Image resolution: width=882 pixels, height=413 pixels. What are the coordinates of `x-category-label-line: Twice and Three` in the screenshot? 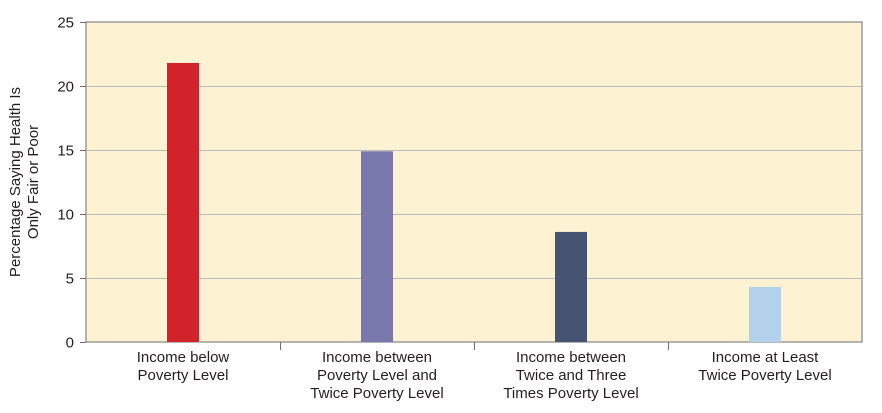 It's located at (571, 375).